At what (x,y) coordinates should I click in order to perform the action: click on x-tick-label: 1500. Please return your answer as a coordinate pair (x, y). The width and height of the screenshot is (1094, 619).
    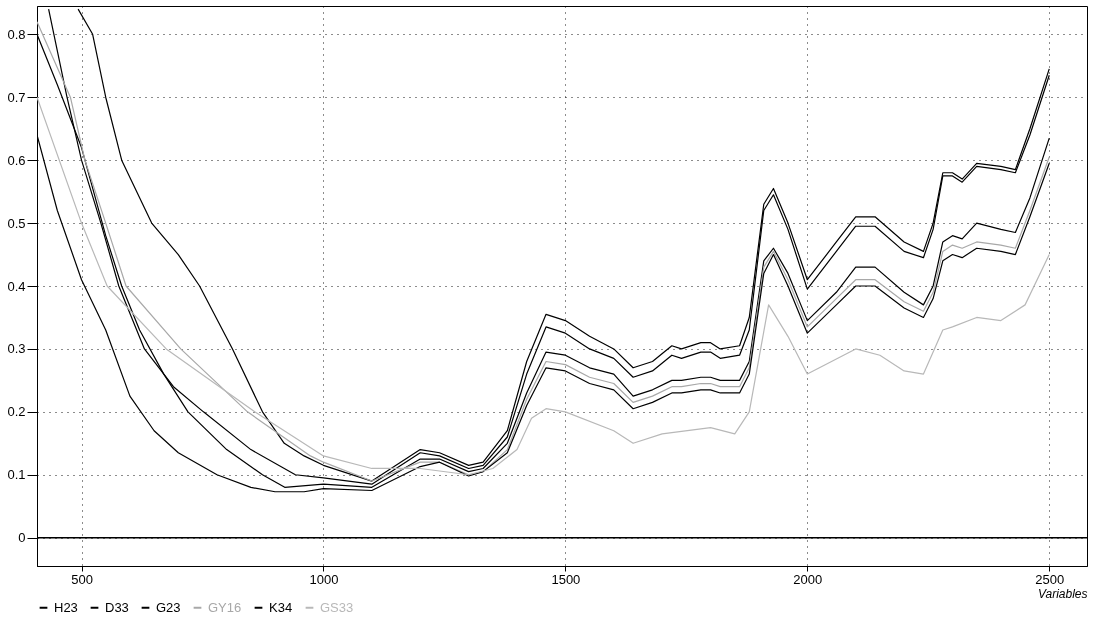
    Looking at the image, I should click on (566, 579).